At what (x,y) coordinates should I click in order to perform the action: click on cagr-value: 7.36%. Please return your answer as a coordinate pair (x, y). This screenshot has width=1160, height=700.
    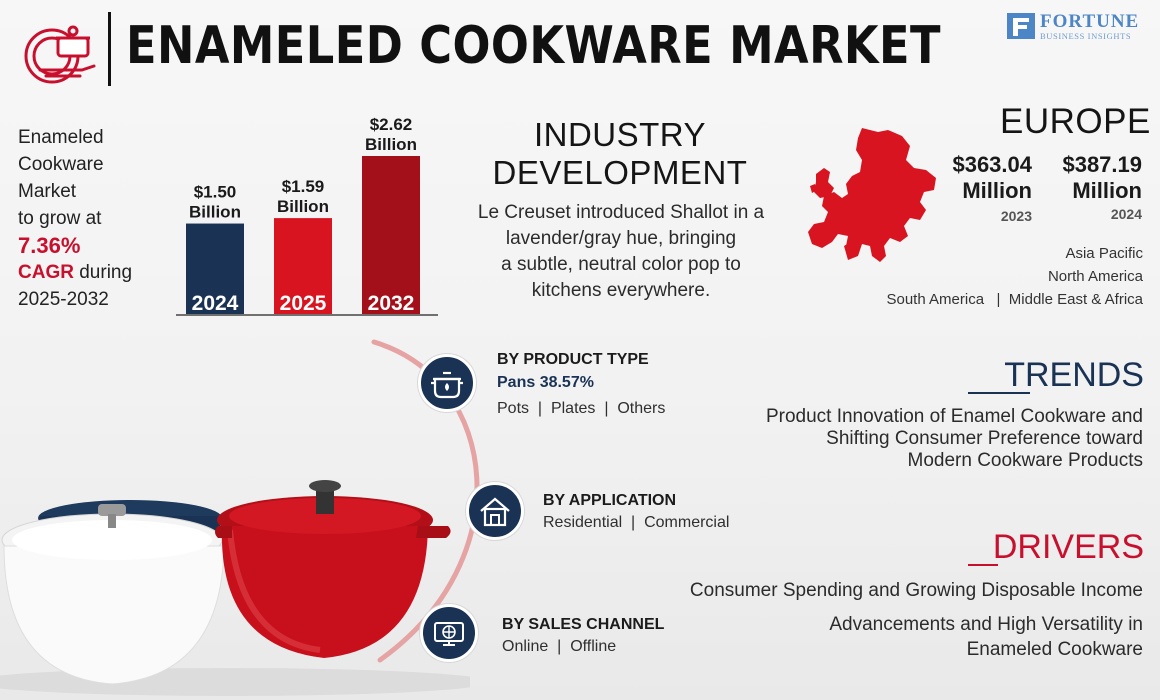
    Looking at the image, I should click on (49, 245).